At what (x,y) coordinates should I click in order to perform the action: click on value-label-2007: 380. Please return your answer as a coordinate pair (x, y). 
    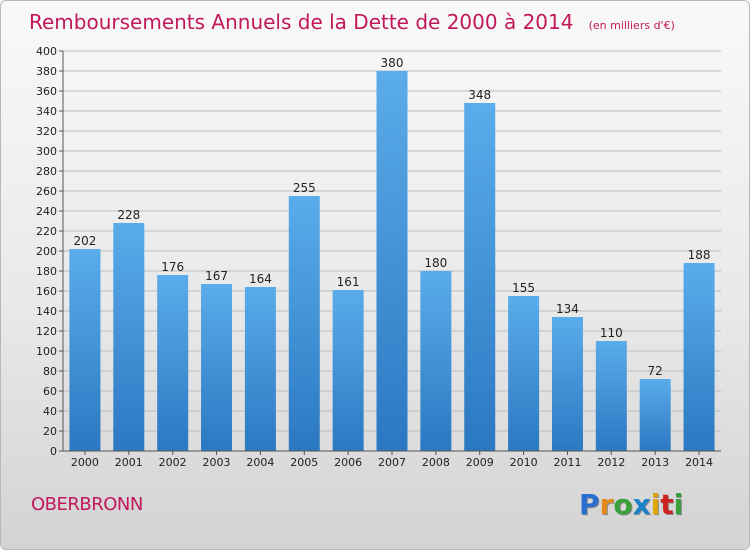
    Looking at the image, I should click on (392, 63).